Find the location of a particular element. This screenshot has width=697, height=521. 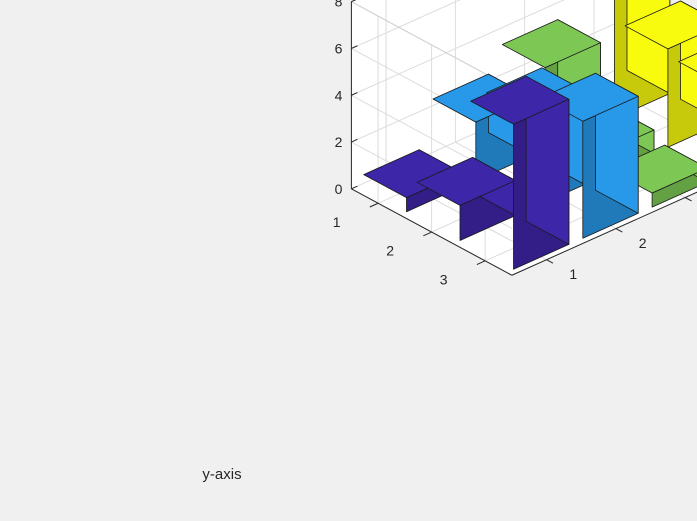

z-tick-label: 8 is located at coordinates (339, 5).